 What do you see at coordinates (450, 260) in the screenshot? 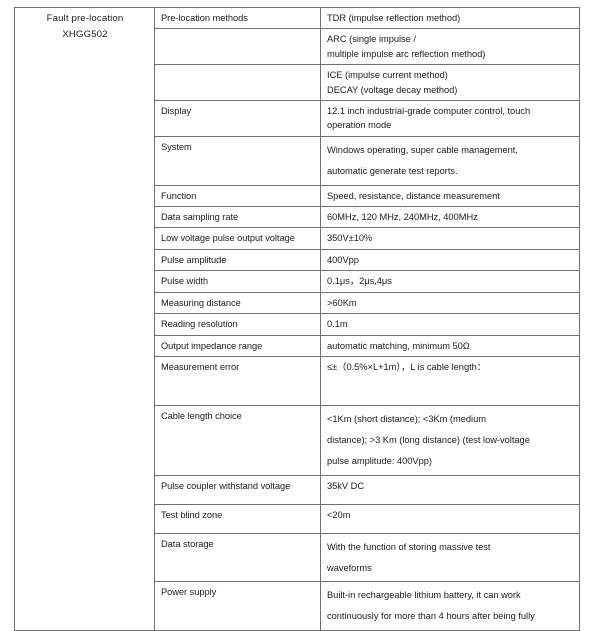
I see `parameter-value: 400Vpp` at bounding box center [450, 260].